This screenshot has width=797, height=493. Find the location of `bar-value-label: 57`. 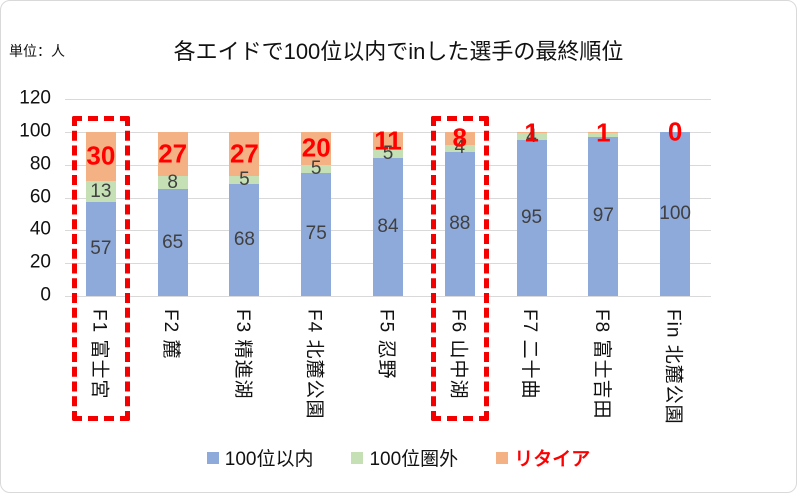

bar-value-label: 57 is located at coordinates (101, 249).